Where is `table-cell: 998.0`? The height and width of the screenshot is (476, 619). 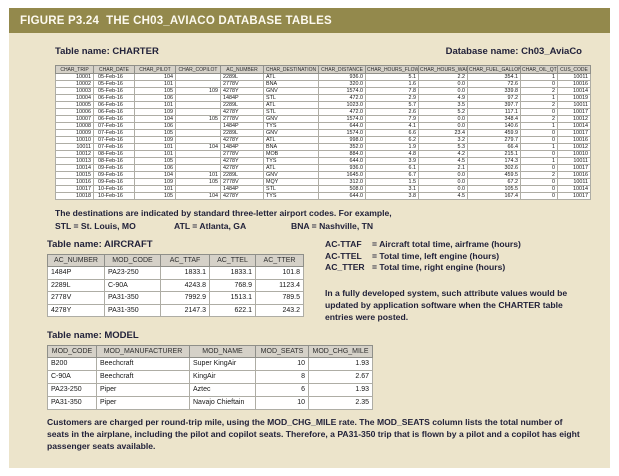
table-cell: 998.0 is located at coordinates (342, 140).